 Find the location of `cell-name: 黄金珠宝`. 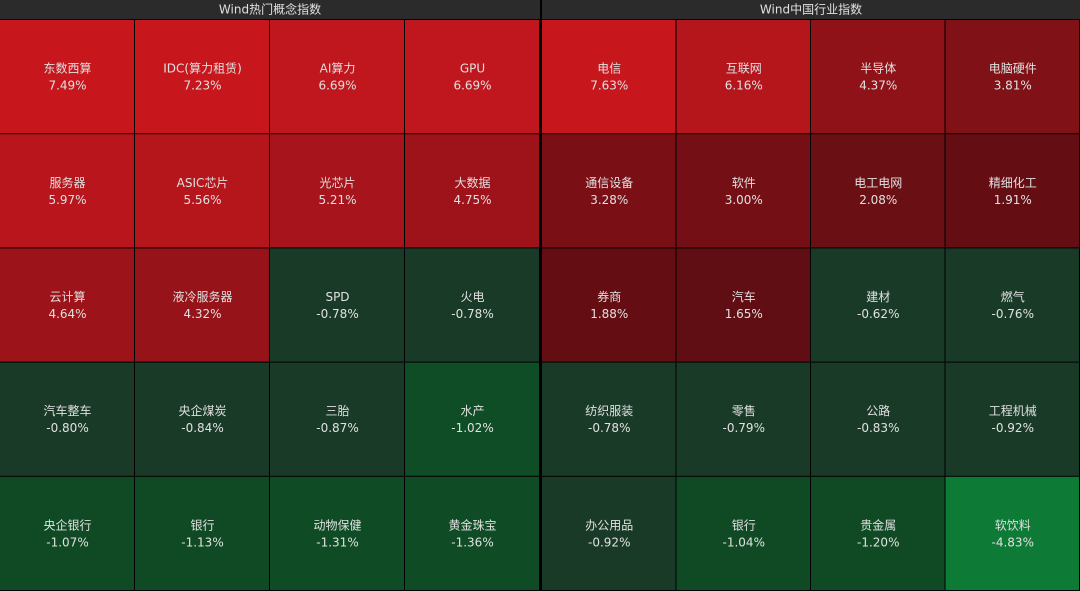

cell-name: 黄金珠宝 is located at coordinates (472, 524).